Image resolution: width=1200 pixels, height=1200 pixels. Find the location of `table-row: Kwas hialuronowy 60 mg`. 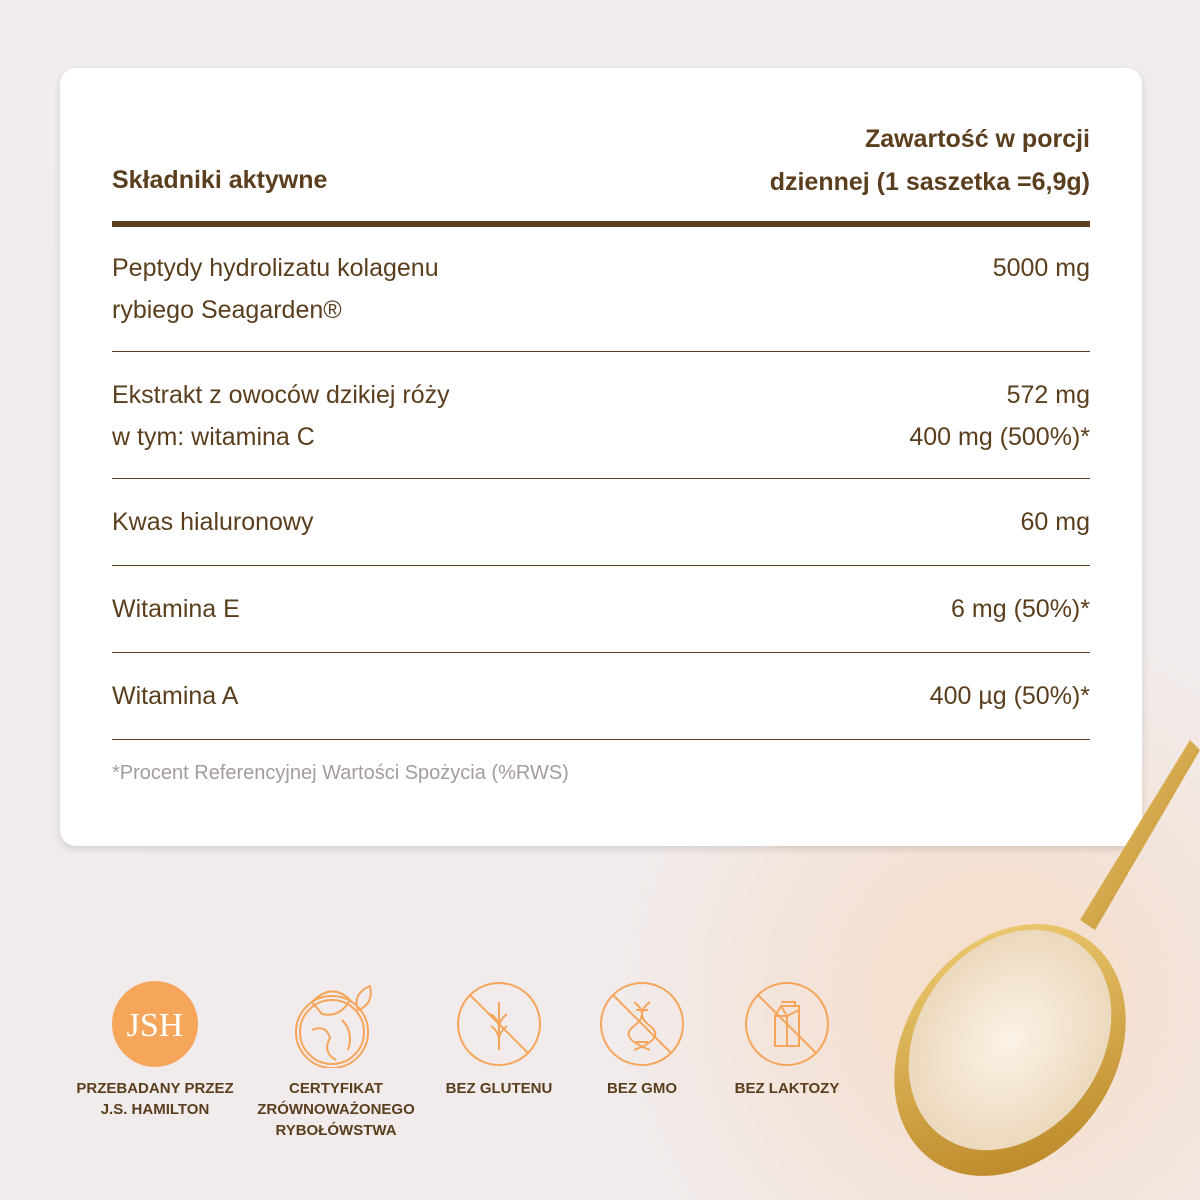

table-row: Kwas hialuronowy 60 mg is located at coordinates (601, 533).